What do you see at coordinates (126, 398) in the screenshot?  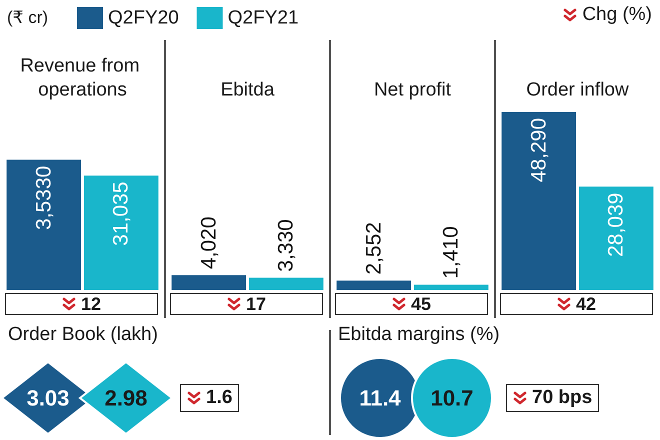 I see `text: 2.98` at bounding box center [126, 398].